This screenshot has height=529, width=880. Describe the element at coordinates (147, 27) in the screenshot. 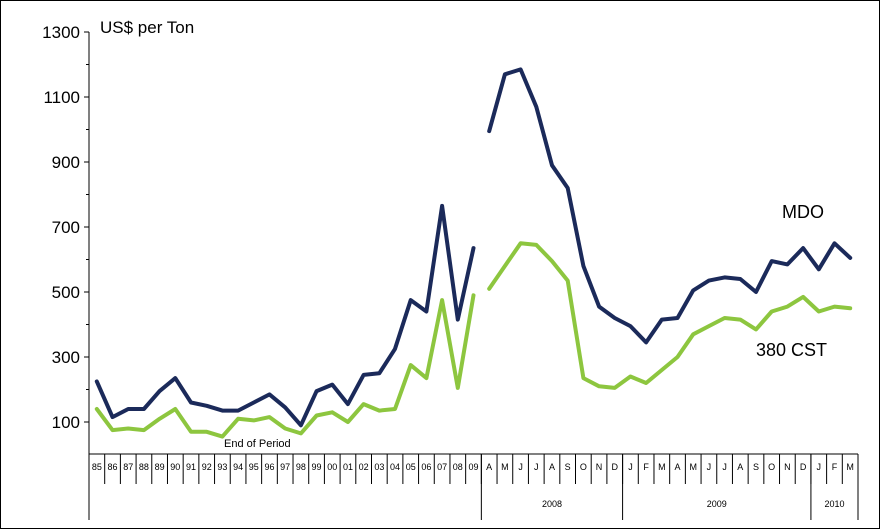

I see `y-axis-unit-label: US$ per Ton` at that location.